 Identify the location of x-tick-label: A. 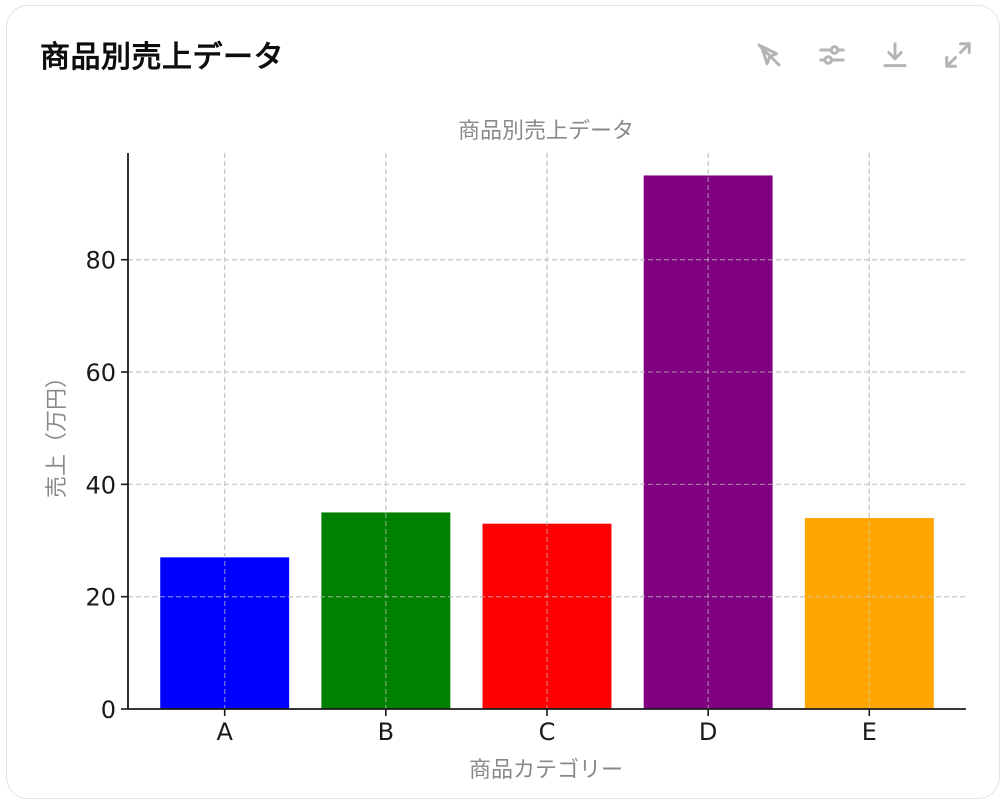
(224, 732).